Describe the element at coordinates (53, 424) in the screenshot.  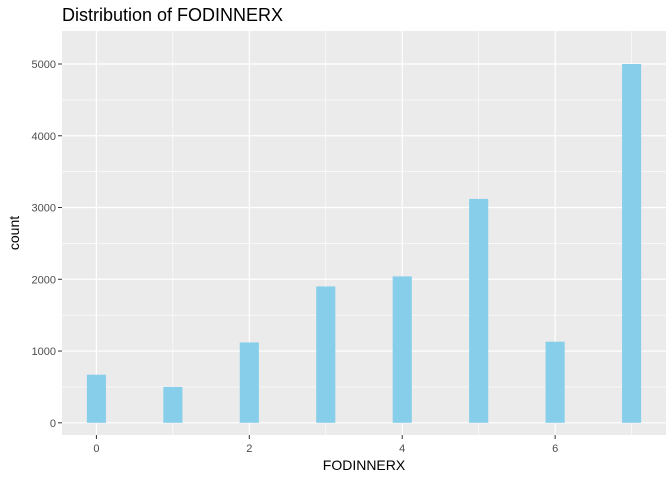
I see `y-tick-label: 0` at that location.